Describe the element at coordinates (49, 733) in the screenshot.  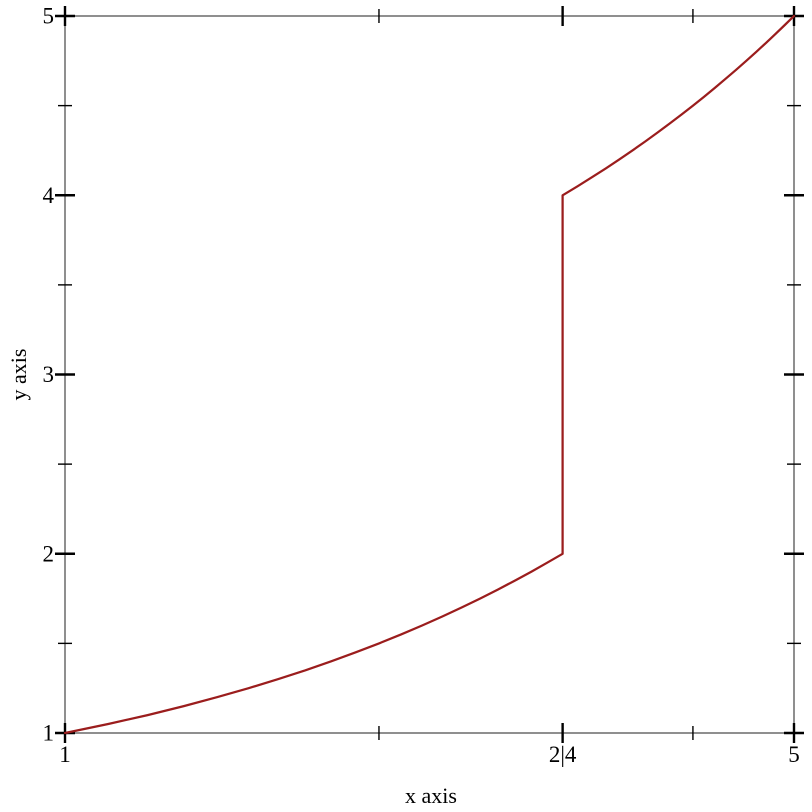
I see `y-tick-label-1: 1` at that location.